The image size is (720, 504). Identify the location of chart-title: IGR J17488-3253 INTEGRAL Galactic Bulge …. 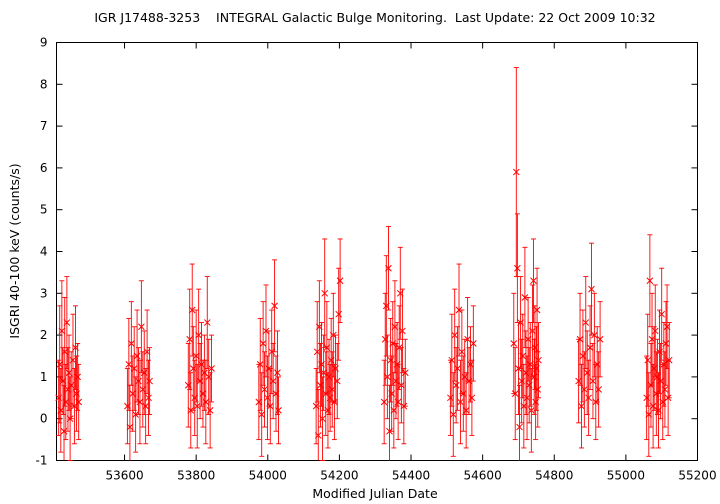
(374, 17).